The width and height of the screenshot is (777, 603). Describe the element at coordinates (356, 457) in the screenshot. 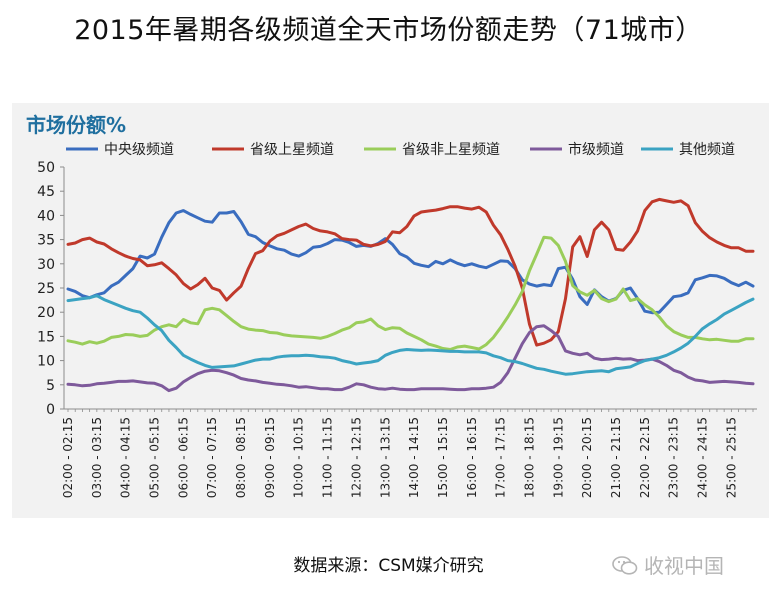

I see `x-tick-label: 12:00 - 12:15` at that location.